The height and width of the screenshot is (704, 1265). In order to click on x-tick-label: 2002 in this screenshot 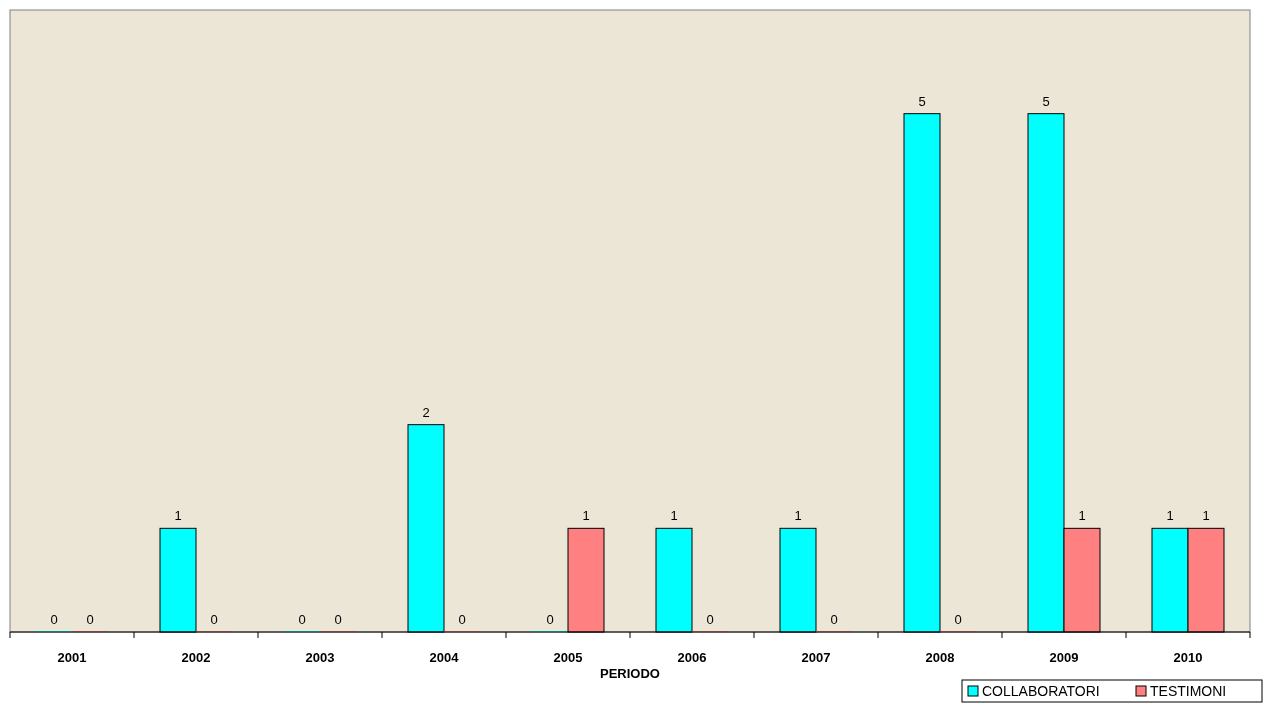, I will do `click(196, 657)`.